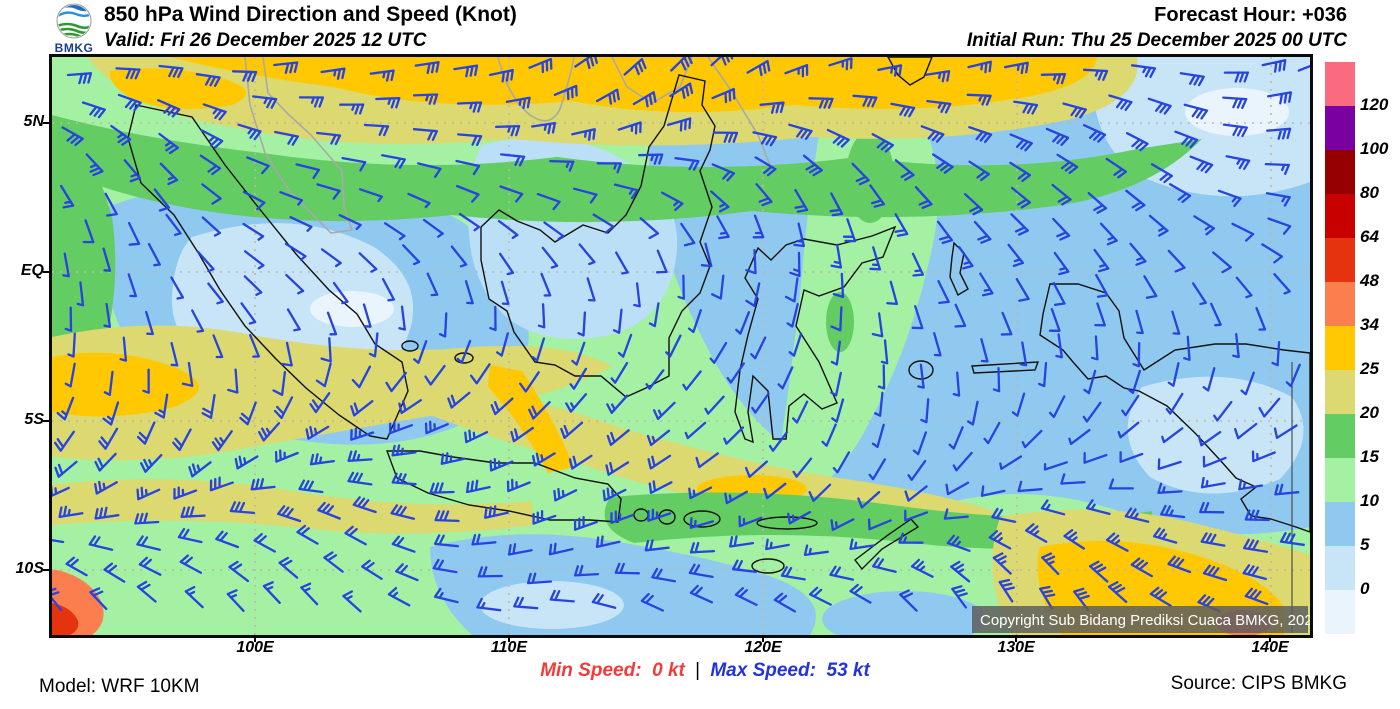  Describe the element at coordinates (705, 671) in the screenshot. I see `minmax-speed-line: Min Speed: 0 kt | Max Speed: 53 kt` at that location.